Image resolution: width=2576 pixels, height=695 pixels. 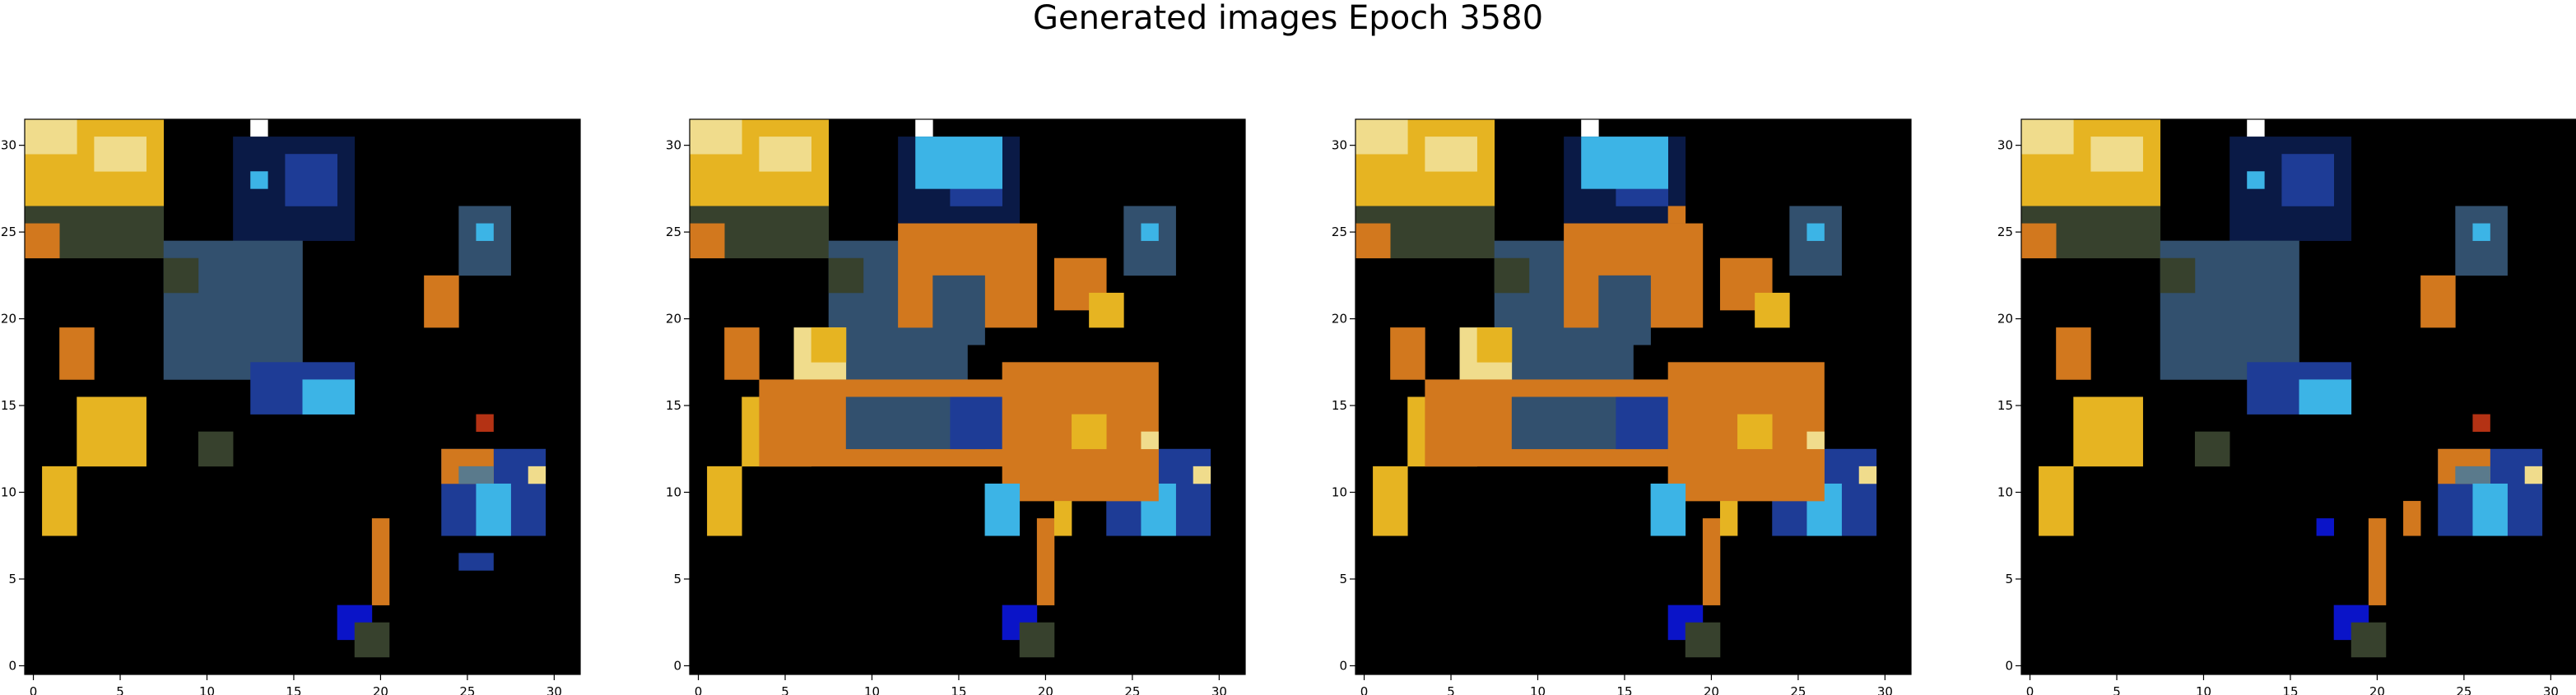 What do you see at coordinates (1624, 689) in the screenshot?
I see `x-tick-label: 15` at bounding box center [1624, 689].